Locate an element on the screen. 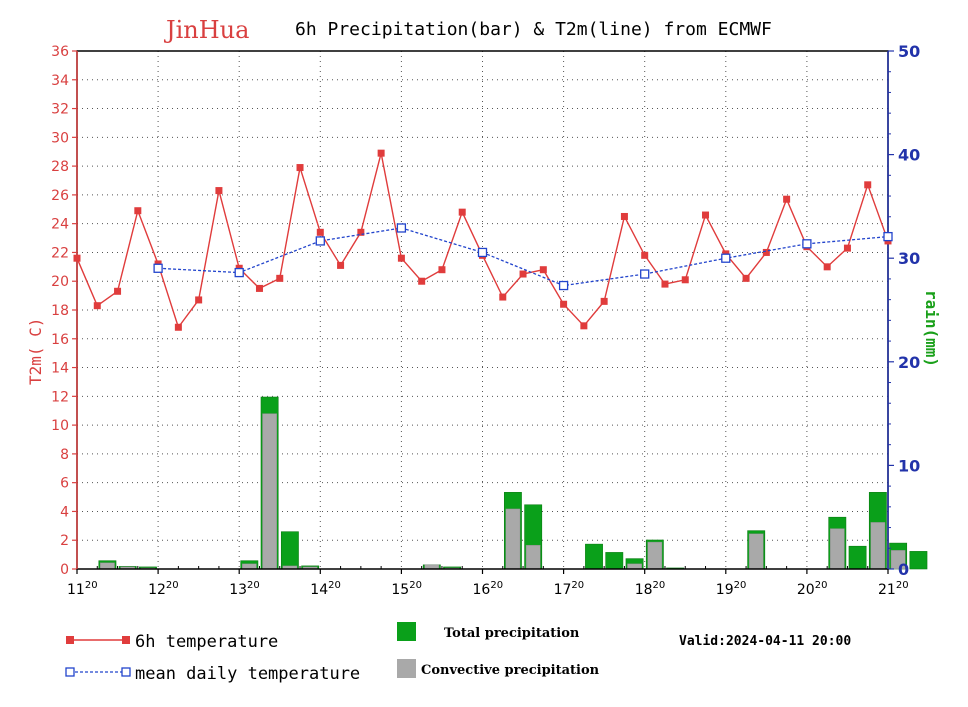 The width and height of the screenshot is (968, 707). legend-temp6h-marker-left is located at coordinates (70, 640).